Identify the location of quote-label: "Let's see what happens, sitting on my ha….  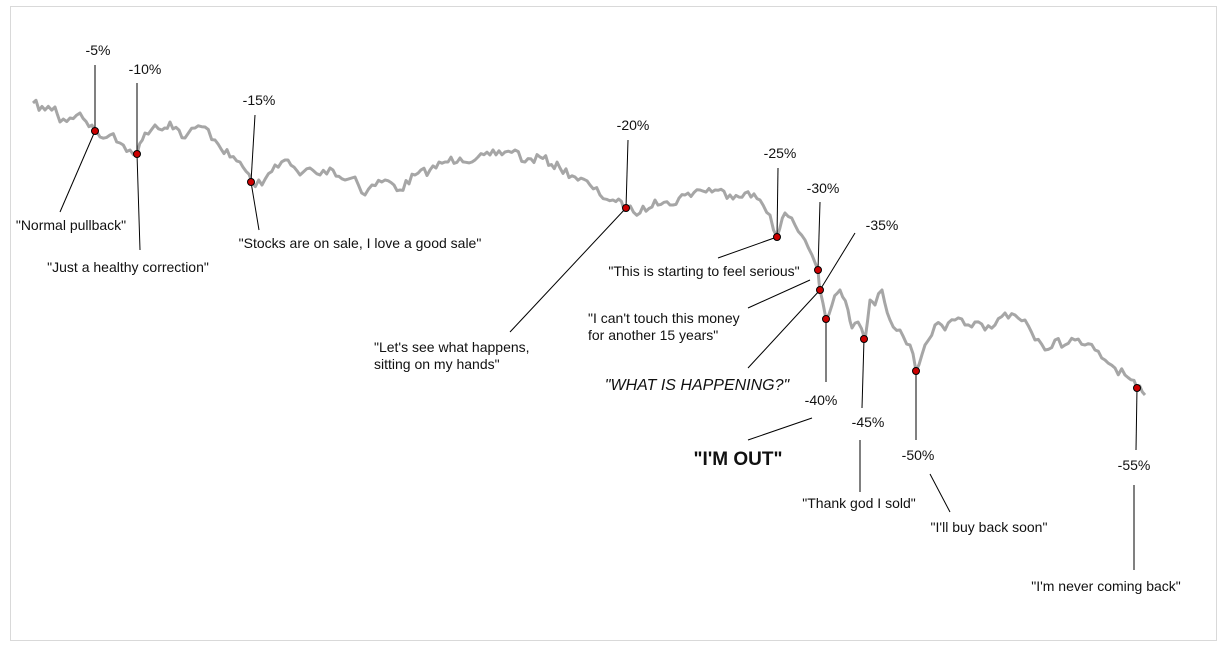
(452, 355).